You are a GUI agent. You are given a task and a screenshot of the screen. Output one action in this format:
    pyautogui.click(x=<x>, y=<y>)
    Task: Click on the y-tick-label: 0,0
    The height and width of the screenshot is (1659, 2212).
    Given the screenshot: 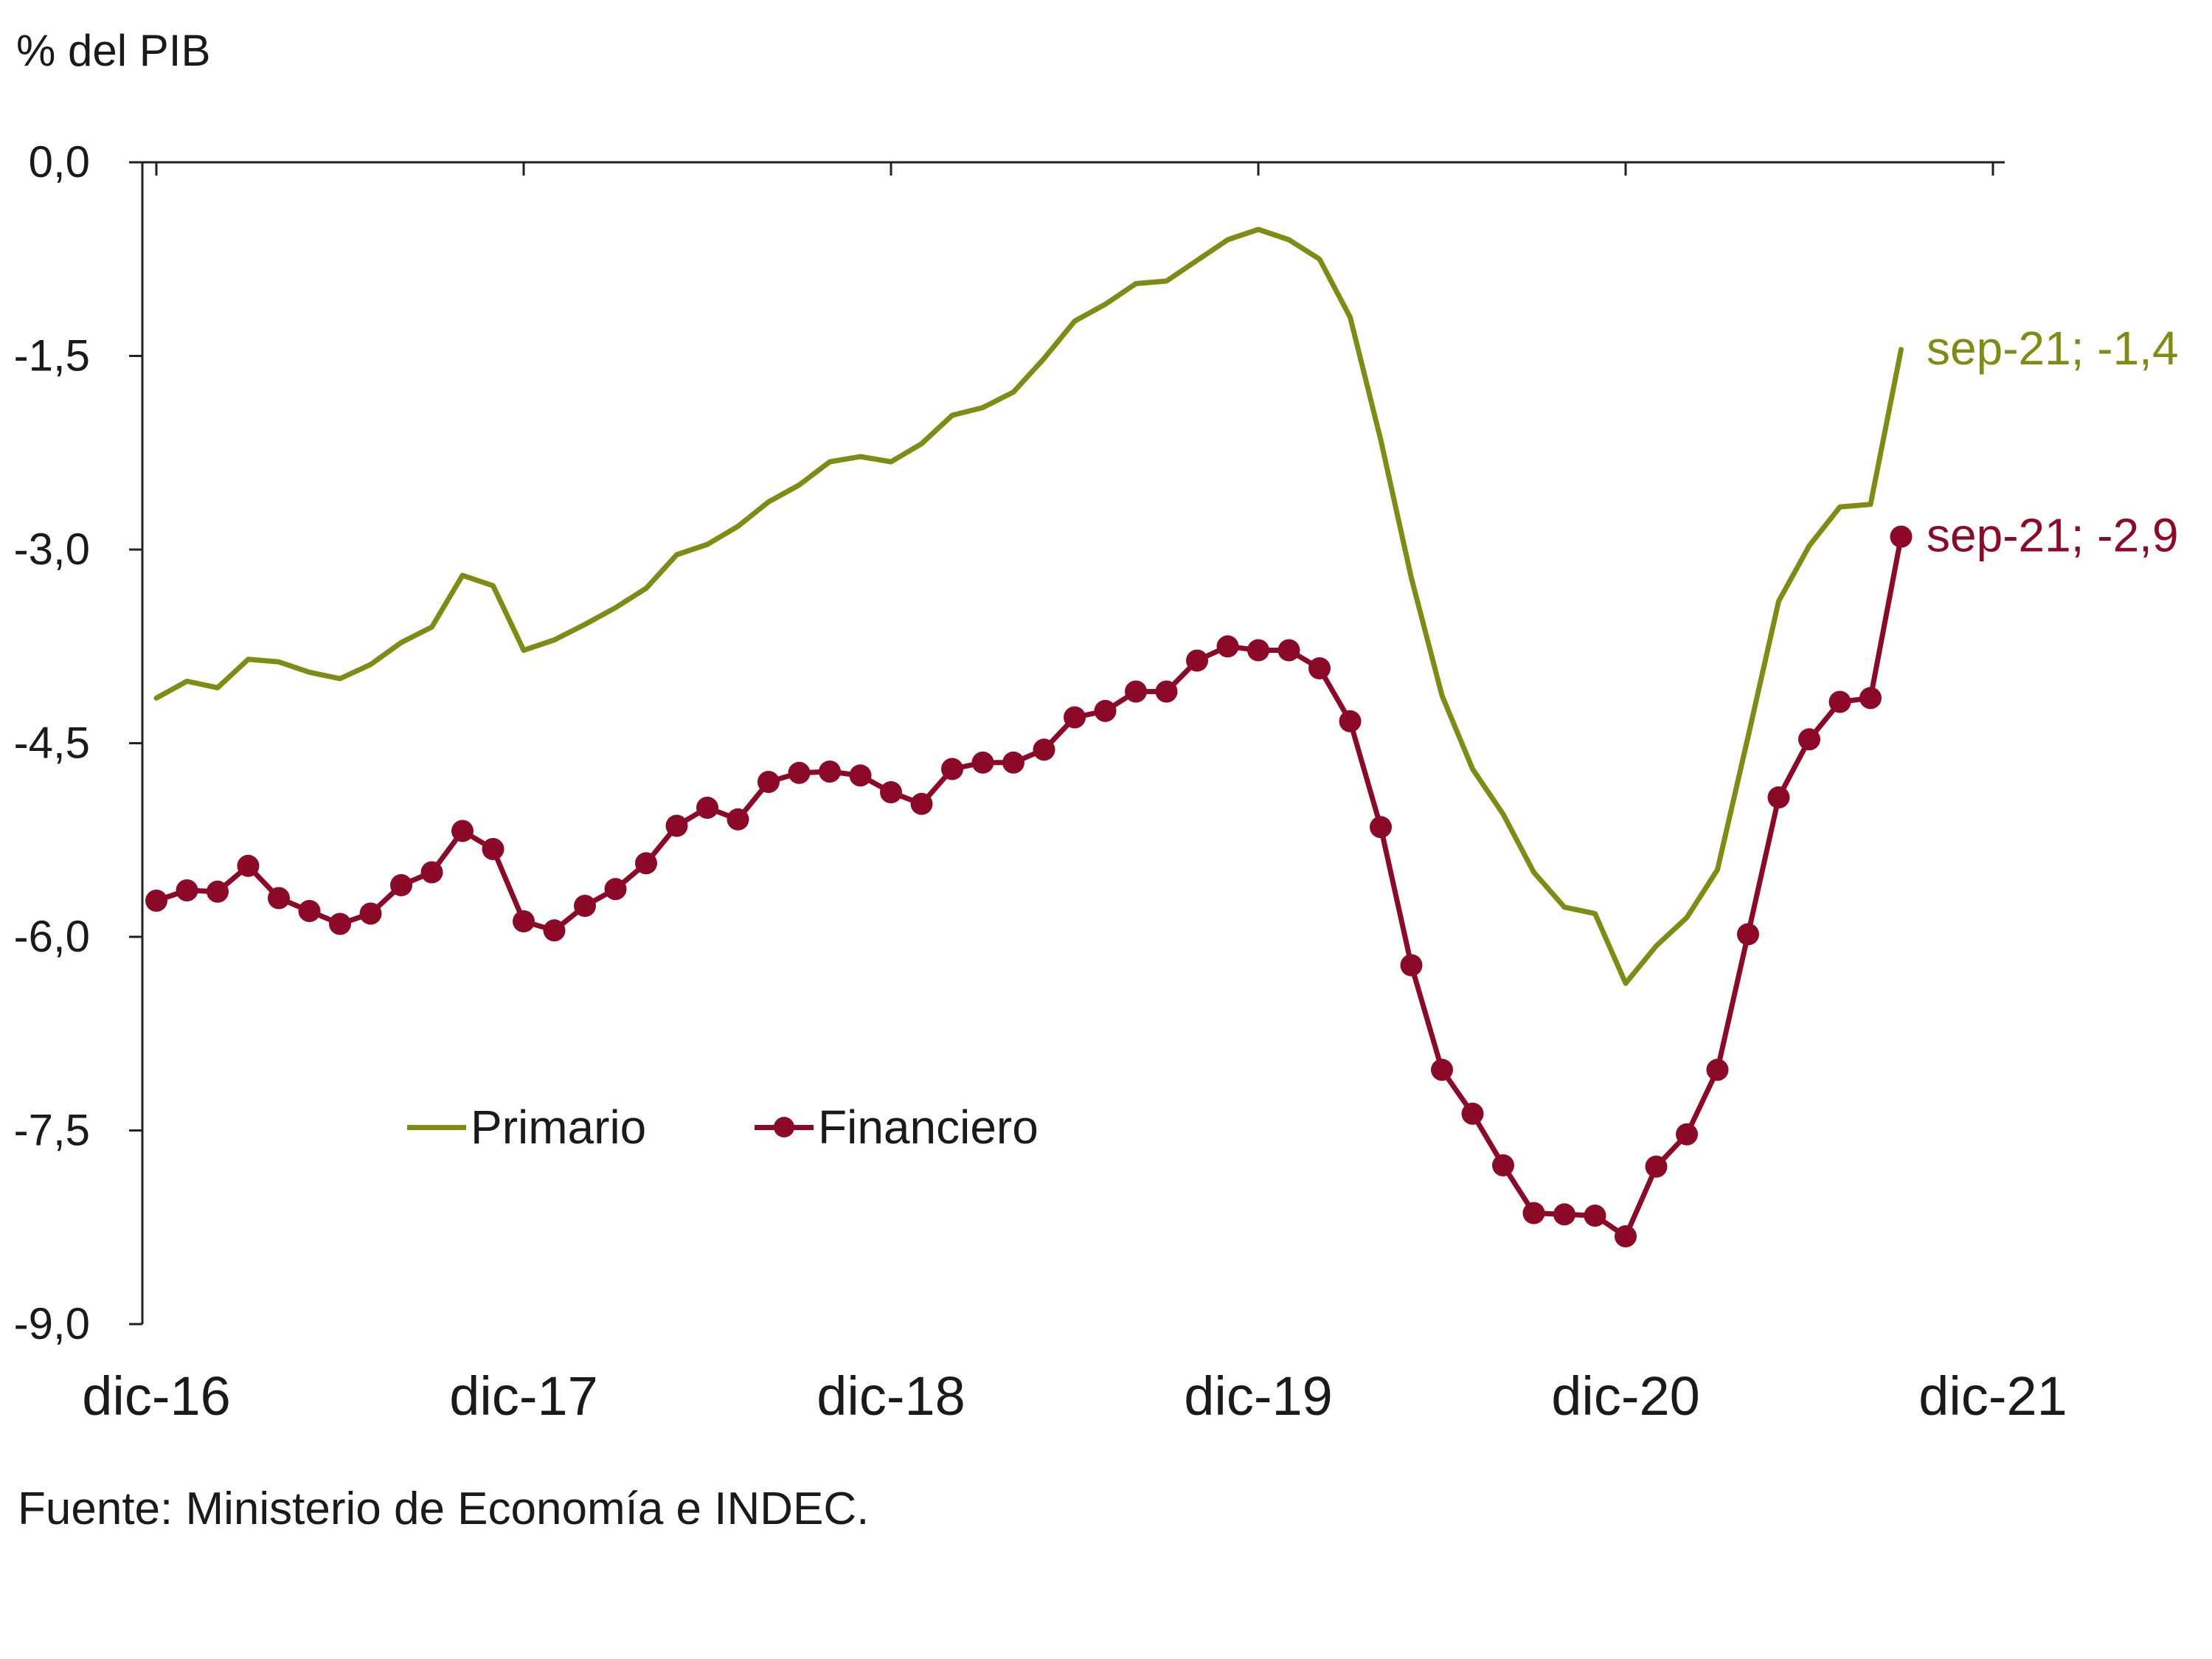 What is the action you would take?
    pyautogui.click(x=60, y=162)
    